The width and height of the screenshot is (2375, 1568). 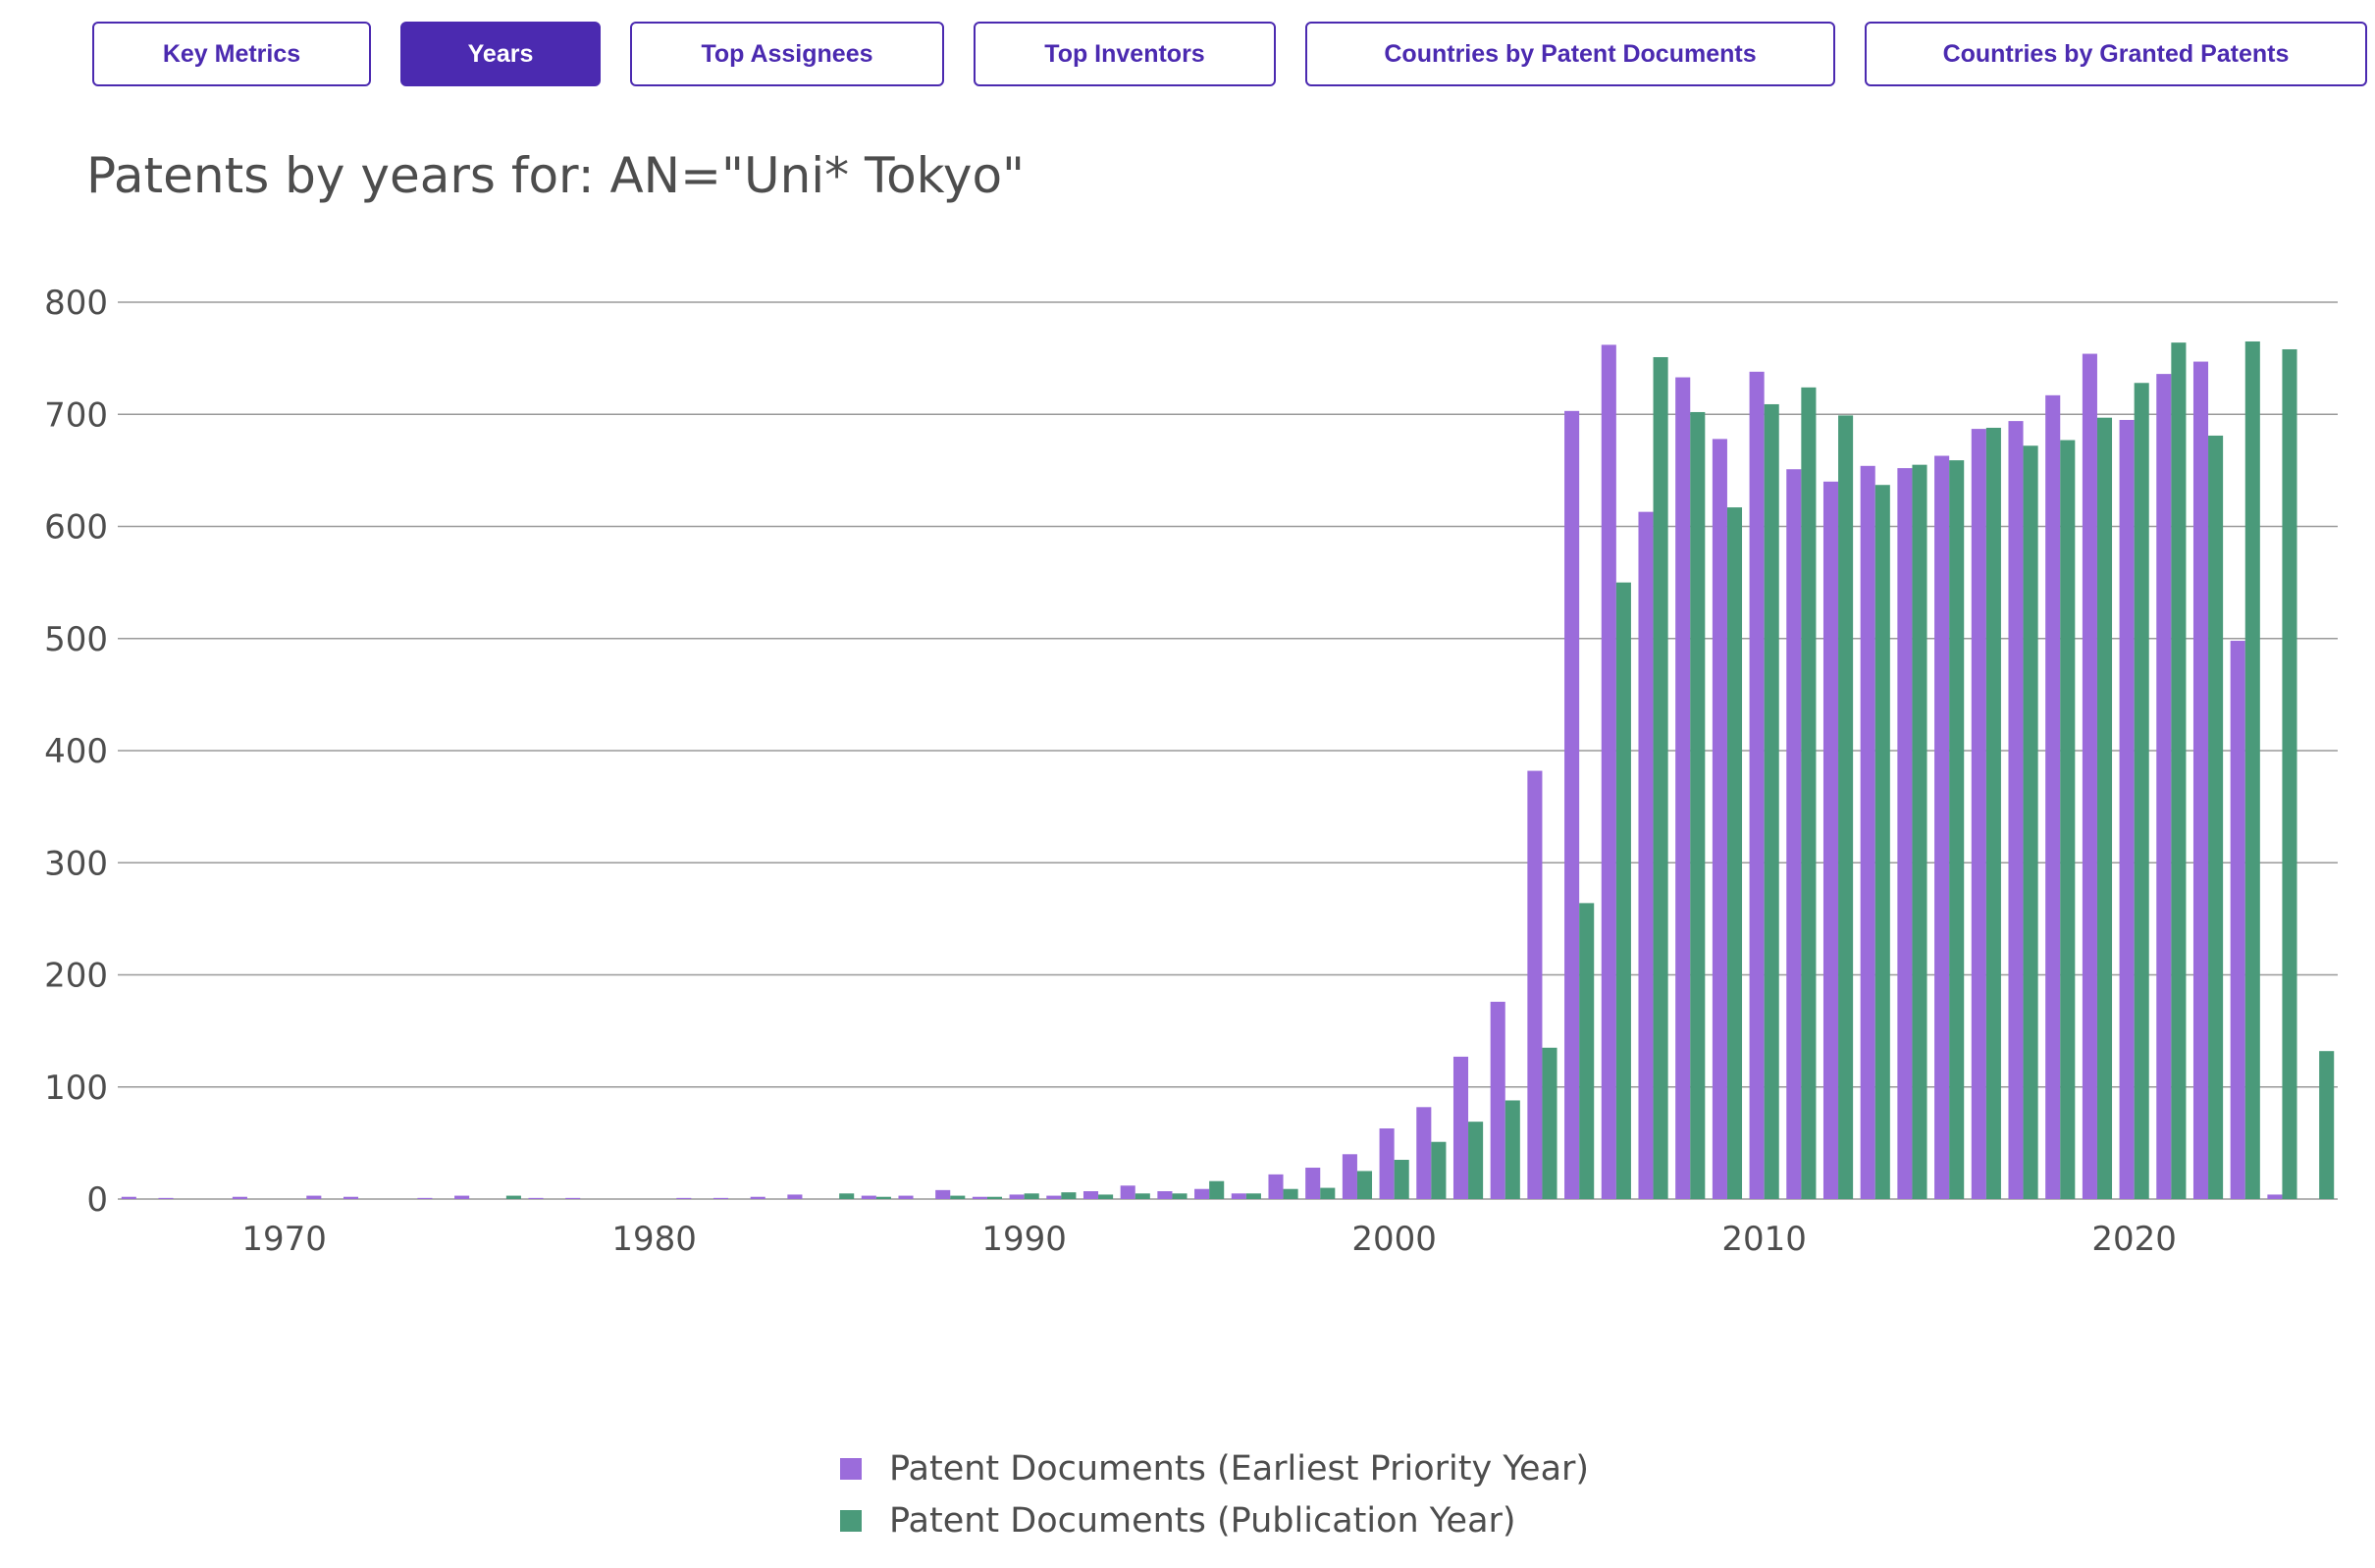 What do you see at coordinates (1764, 1240) in the screenshot?
I see `x-tick-label: 2010` at bounding box center [1764, 1240].